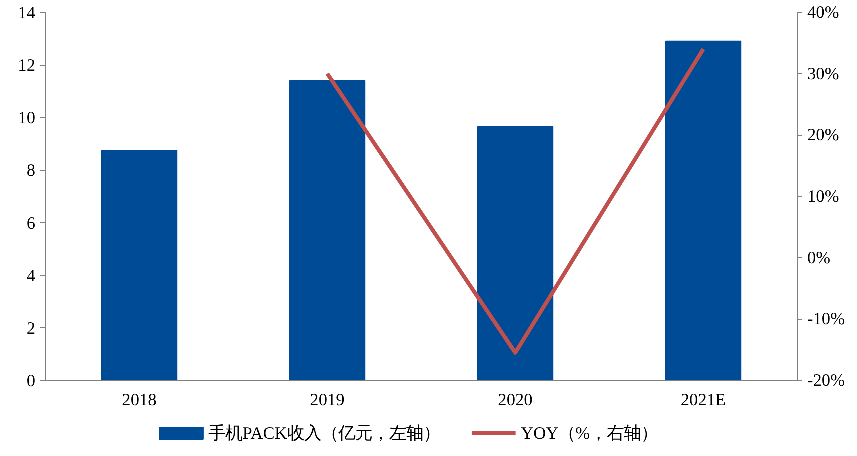  I want to click on y2-tick-label: 30%, so click(824, 74).